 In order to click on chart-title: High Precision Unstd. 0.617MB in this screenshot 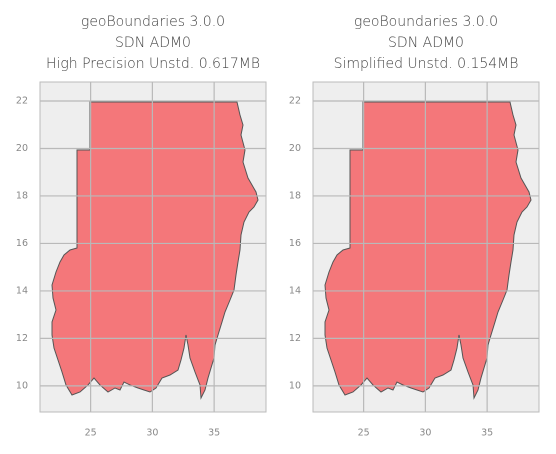, I will do `click(153, 64)`.